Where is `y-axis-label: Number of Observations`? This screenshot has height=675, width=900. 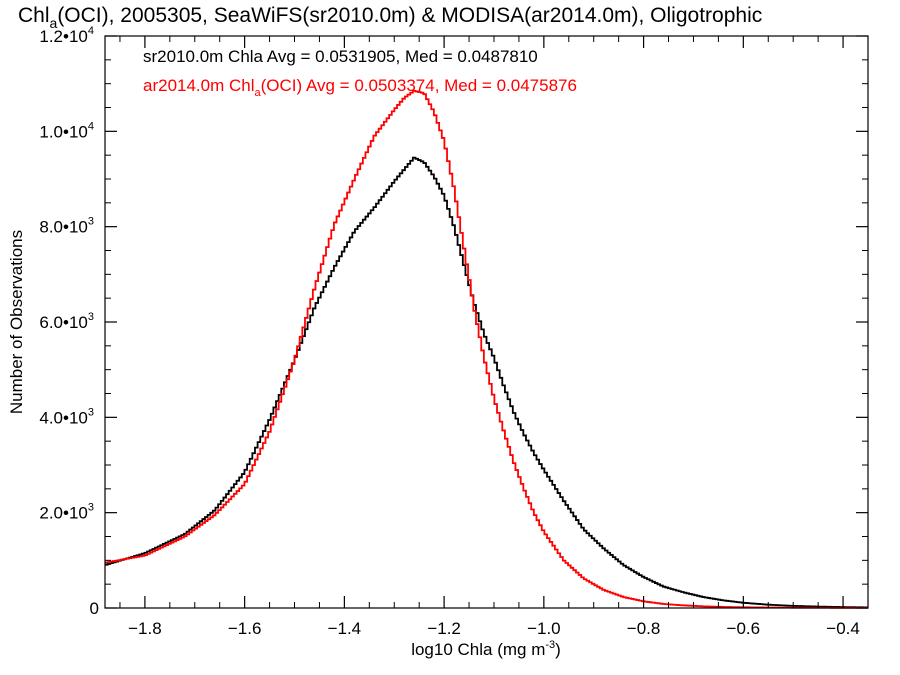
y-axis-label: Number of Observations is located at coordinates (16, 322).